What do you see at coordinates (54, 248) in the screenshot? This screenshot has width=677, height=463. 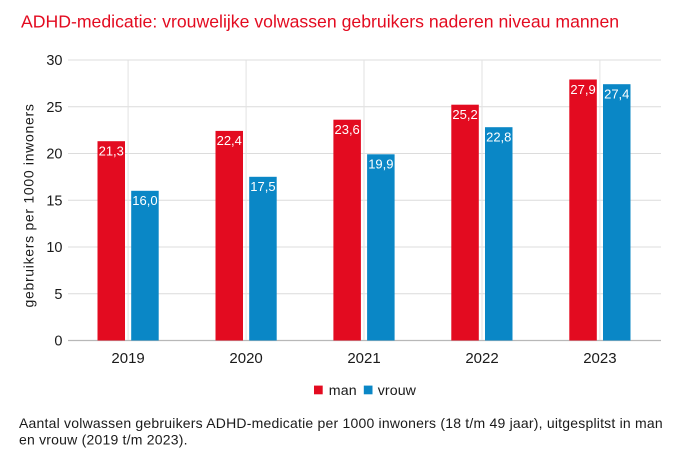 I see `svg-text: 10` at bounding box center [54, 248].